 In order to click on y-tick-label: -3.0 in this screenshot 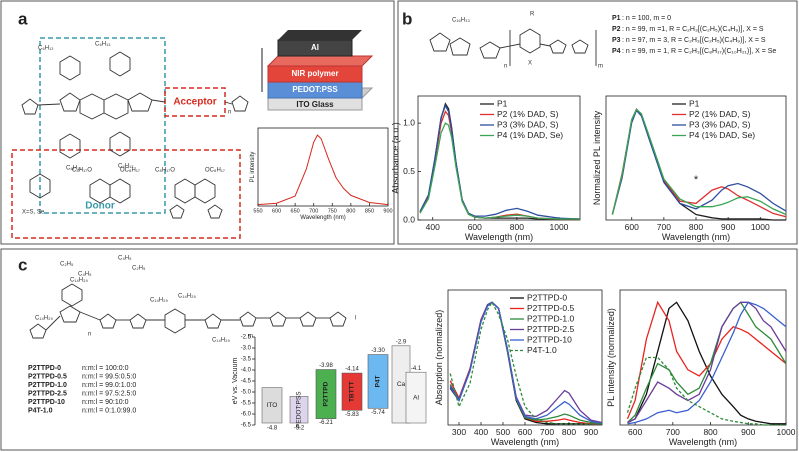, I will do `click(246, 349)`.